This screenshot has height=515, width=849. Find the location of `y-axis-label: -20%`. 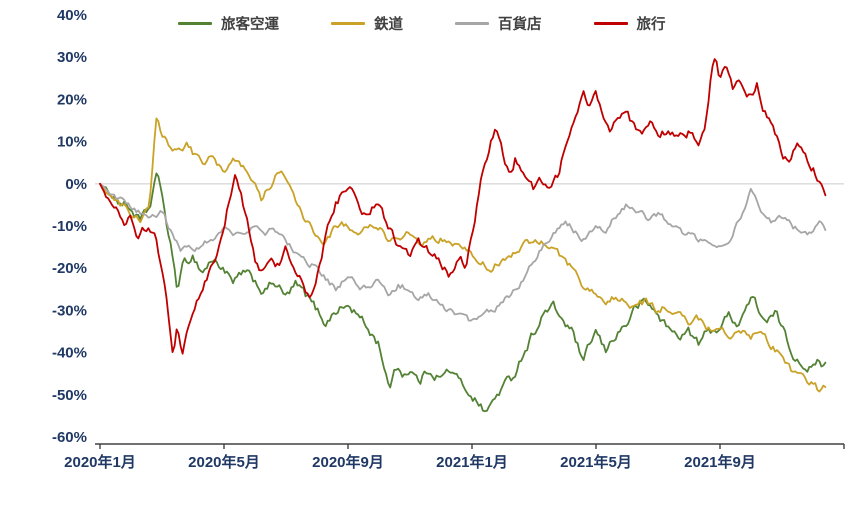

y-axis-label: -20% is located at coordinates (69, 268).